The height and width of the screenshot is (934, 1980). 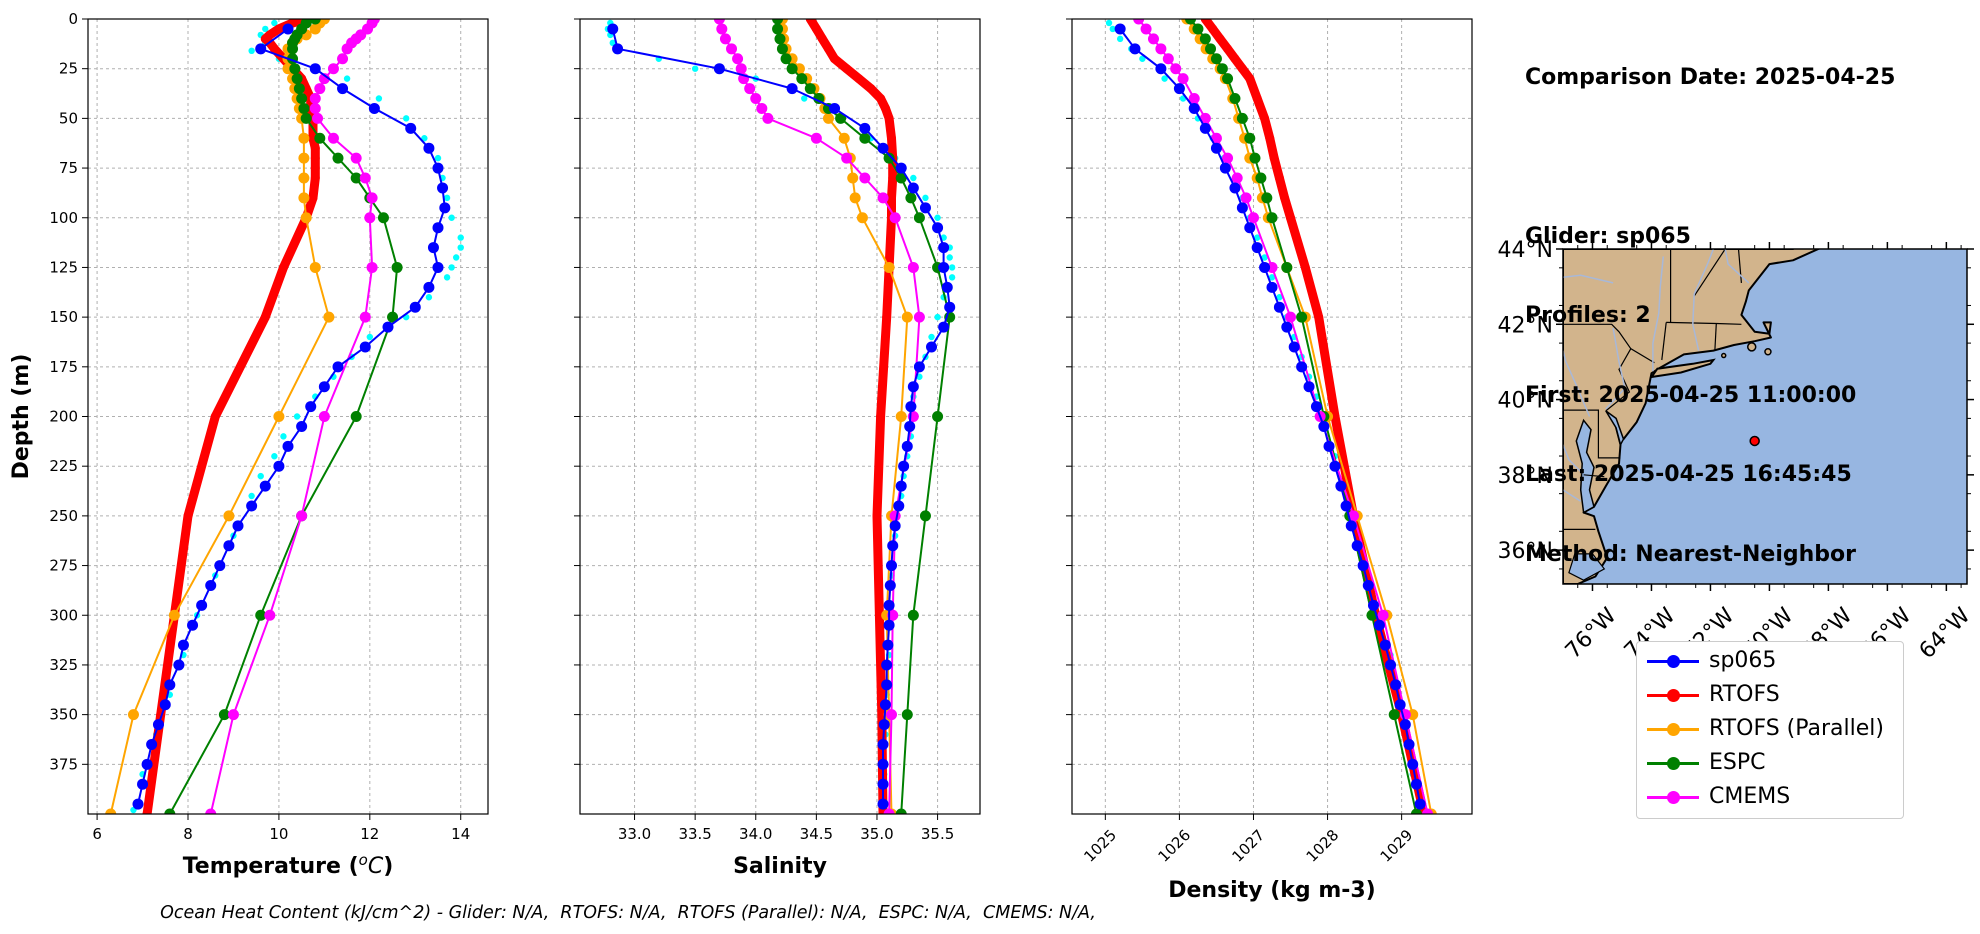 I want to click on series-line-sp065, so click(x=291, y=416).